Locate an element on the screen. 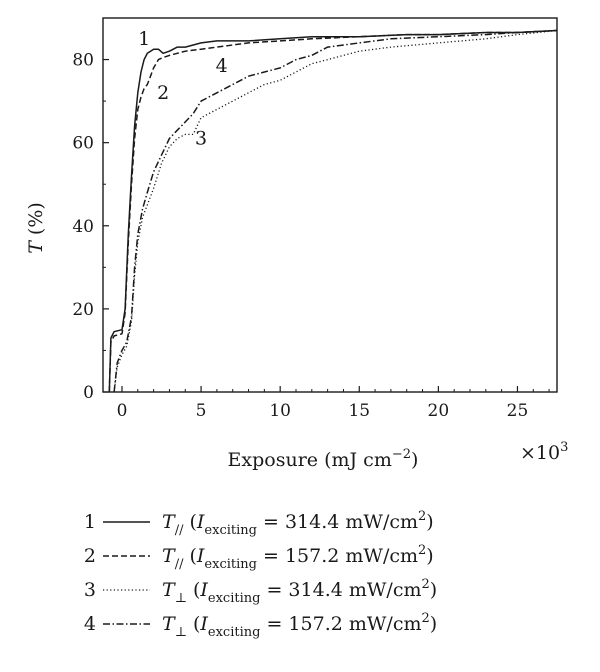  legend-label: T// (Iexciting = 157.2 mW/cm2) is located at coordinates (298, 557).